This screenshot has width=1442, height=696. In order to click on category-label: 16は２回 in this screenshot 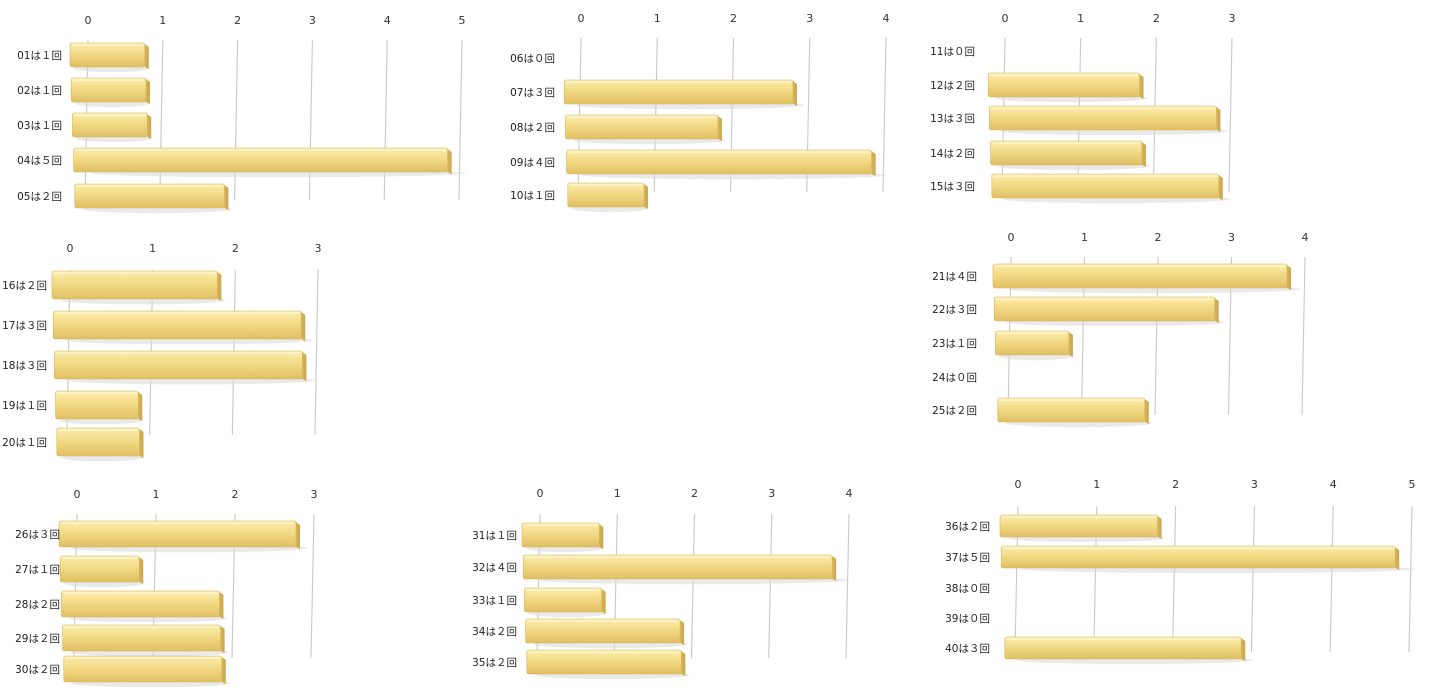, I will do `click(24, 286)`.